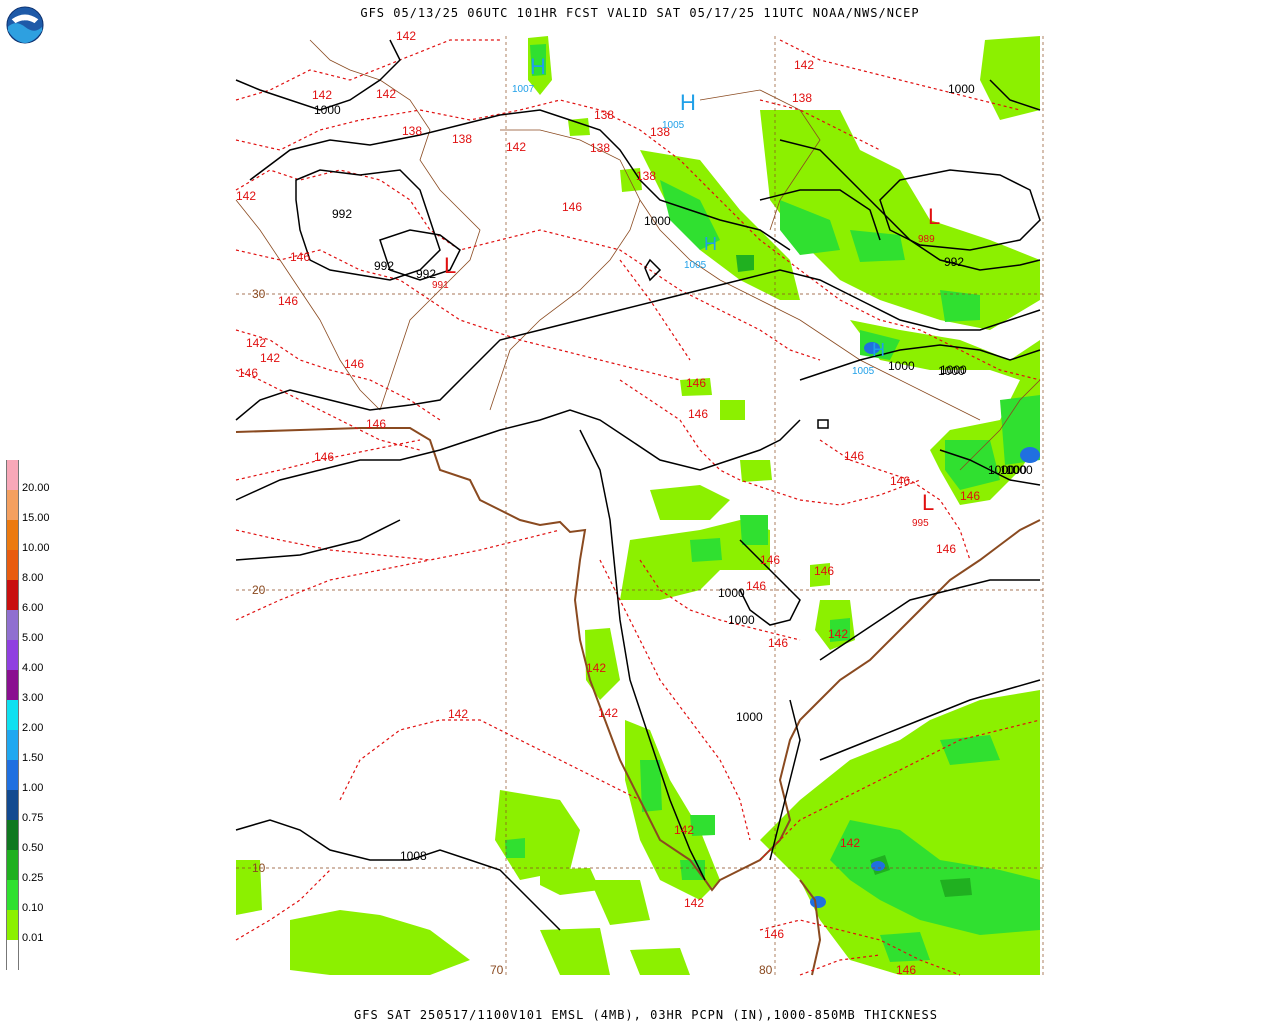 The height and width of the screenshot is (1024, 1280). Describe the element at coordinates (33, 938) in the screenshot. I see `legend-label: 0.01` at that location.